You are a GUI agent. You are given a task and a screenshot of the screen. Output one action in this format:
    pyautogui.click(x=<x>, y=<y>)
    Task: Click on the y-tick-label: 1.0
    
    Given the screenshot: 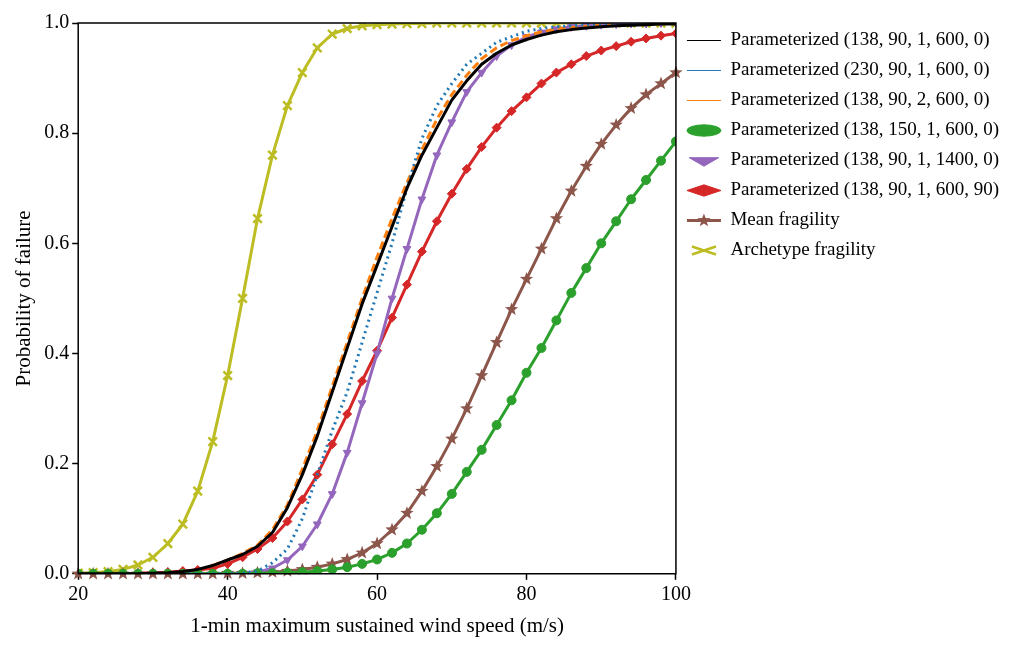 What is the action you would take?
    pyautogui.click(x=57, y=21)
    